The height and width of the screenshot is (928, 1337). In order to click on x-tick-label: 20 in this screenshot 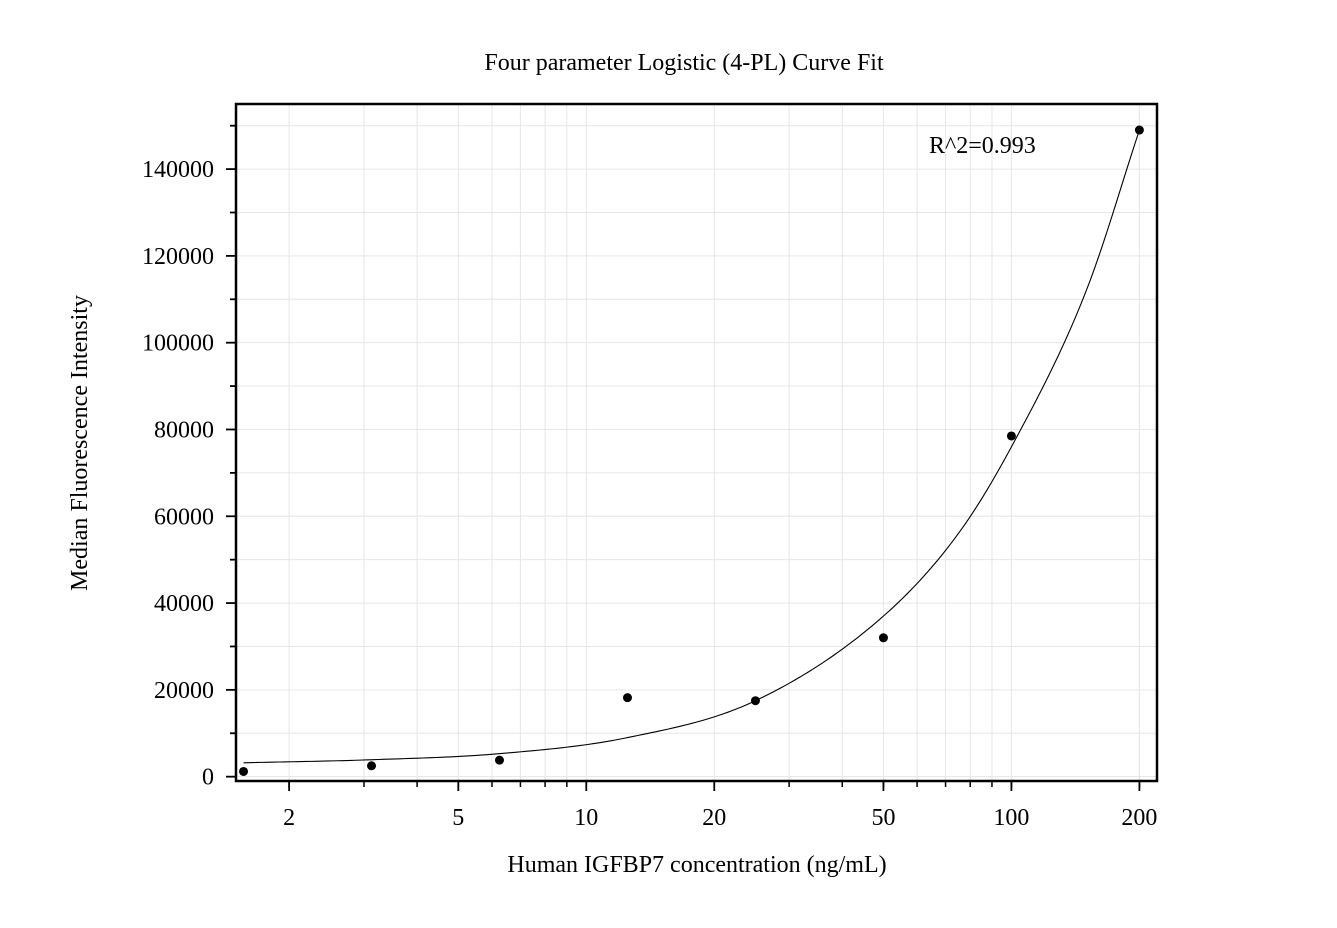, I will do `click(714, 818)`.